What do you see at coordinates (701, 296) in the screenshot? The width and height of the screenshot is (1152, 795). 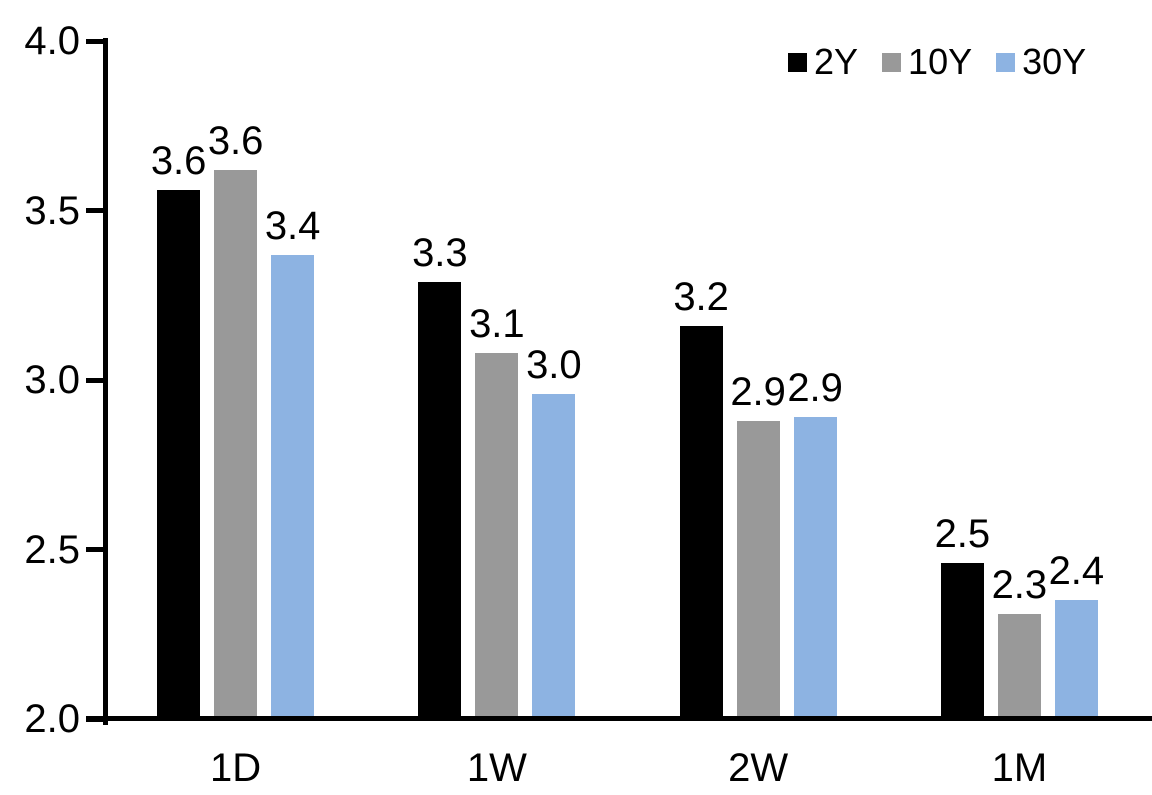 I see `data-label-2y-2w: 3.2` at bounding box center [701, 296].